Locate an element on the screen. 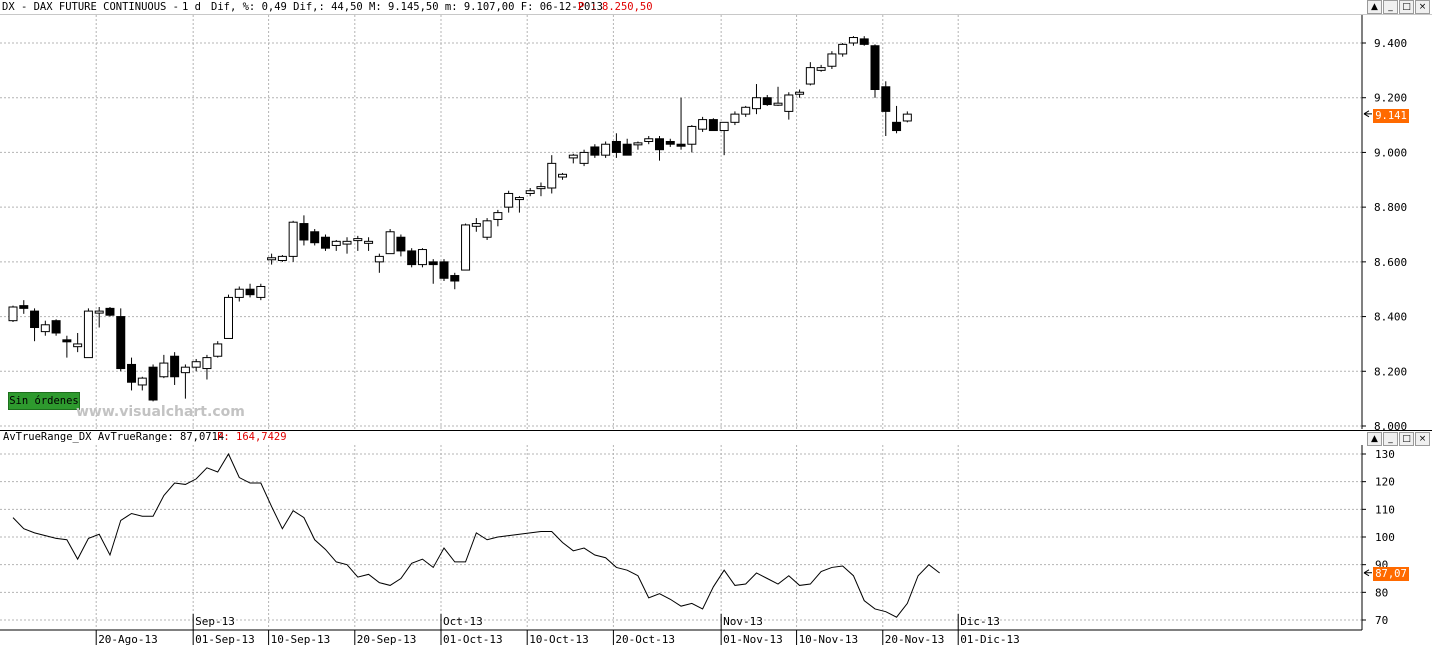  window-controls: ▲ _ □ × is located at coordinates (1398, 7).